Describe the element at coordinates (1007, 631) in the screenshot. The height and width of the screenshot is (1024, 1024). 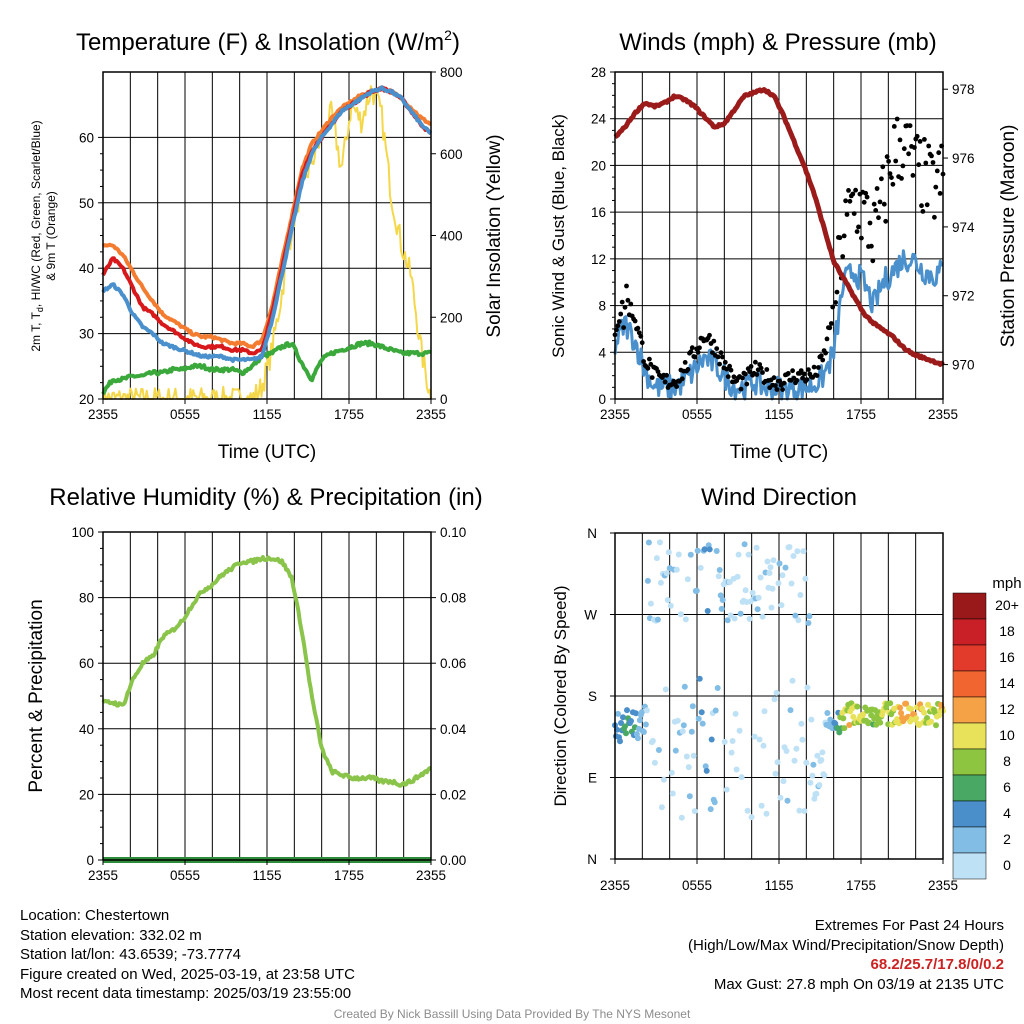
I see `legend-label: 18` at that location.